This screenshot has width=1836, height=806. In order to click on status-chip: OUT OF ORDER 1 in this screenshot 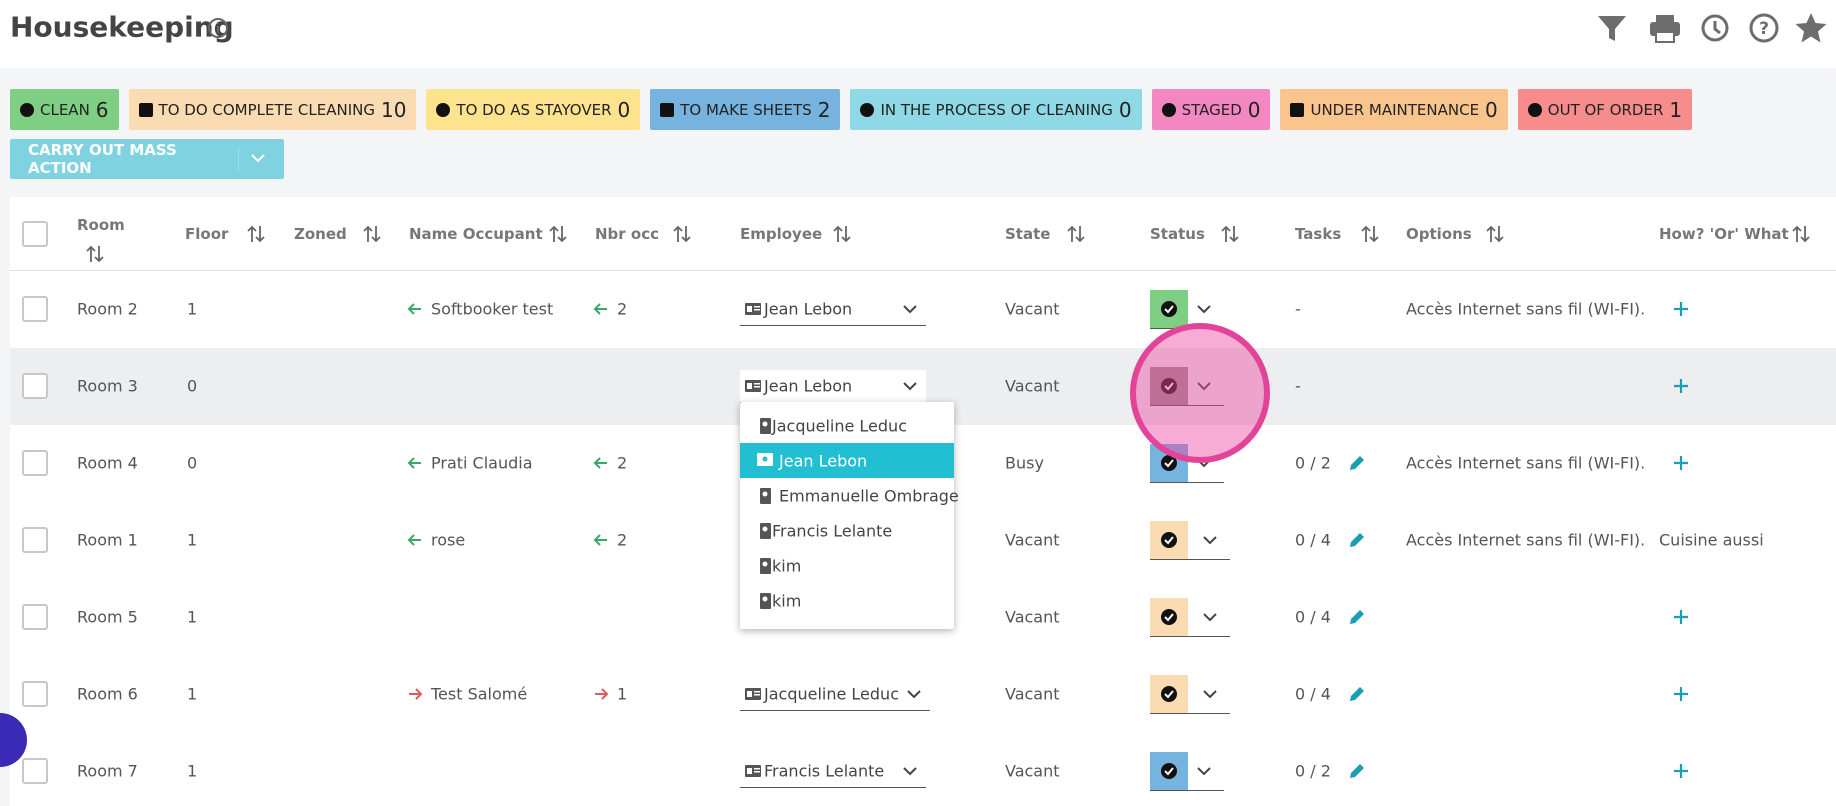, I will do `click(1605, 109)`.